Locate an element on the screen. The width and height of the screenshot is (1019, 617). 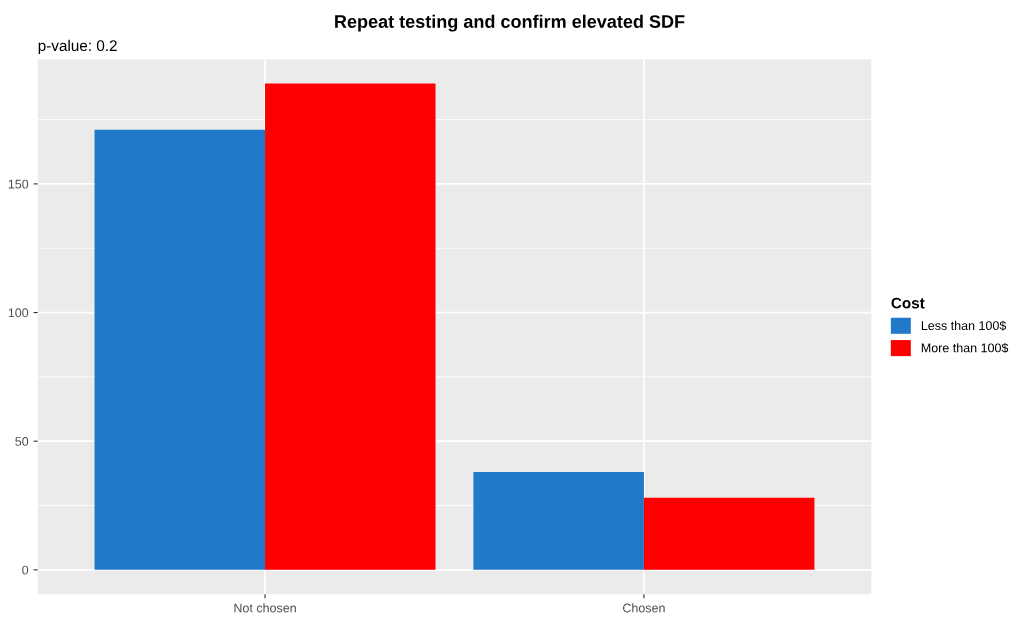
chart-subtitle: p-value: 0.2 is located at coordinates (77, 47).